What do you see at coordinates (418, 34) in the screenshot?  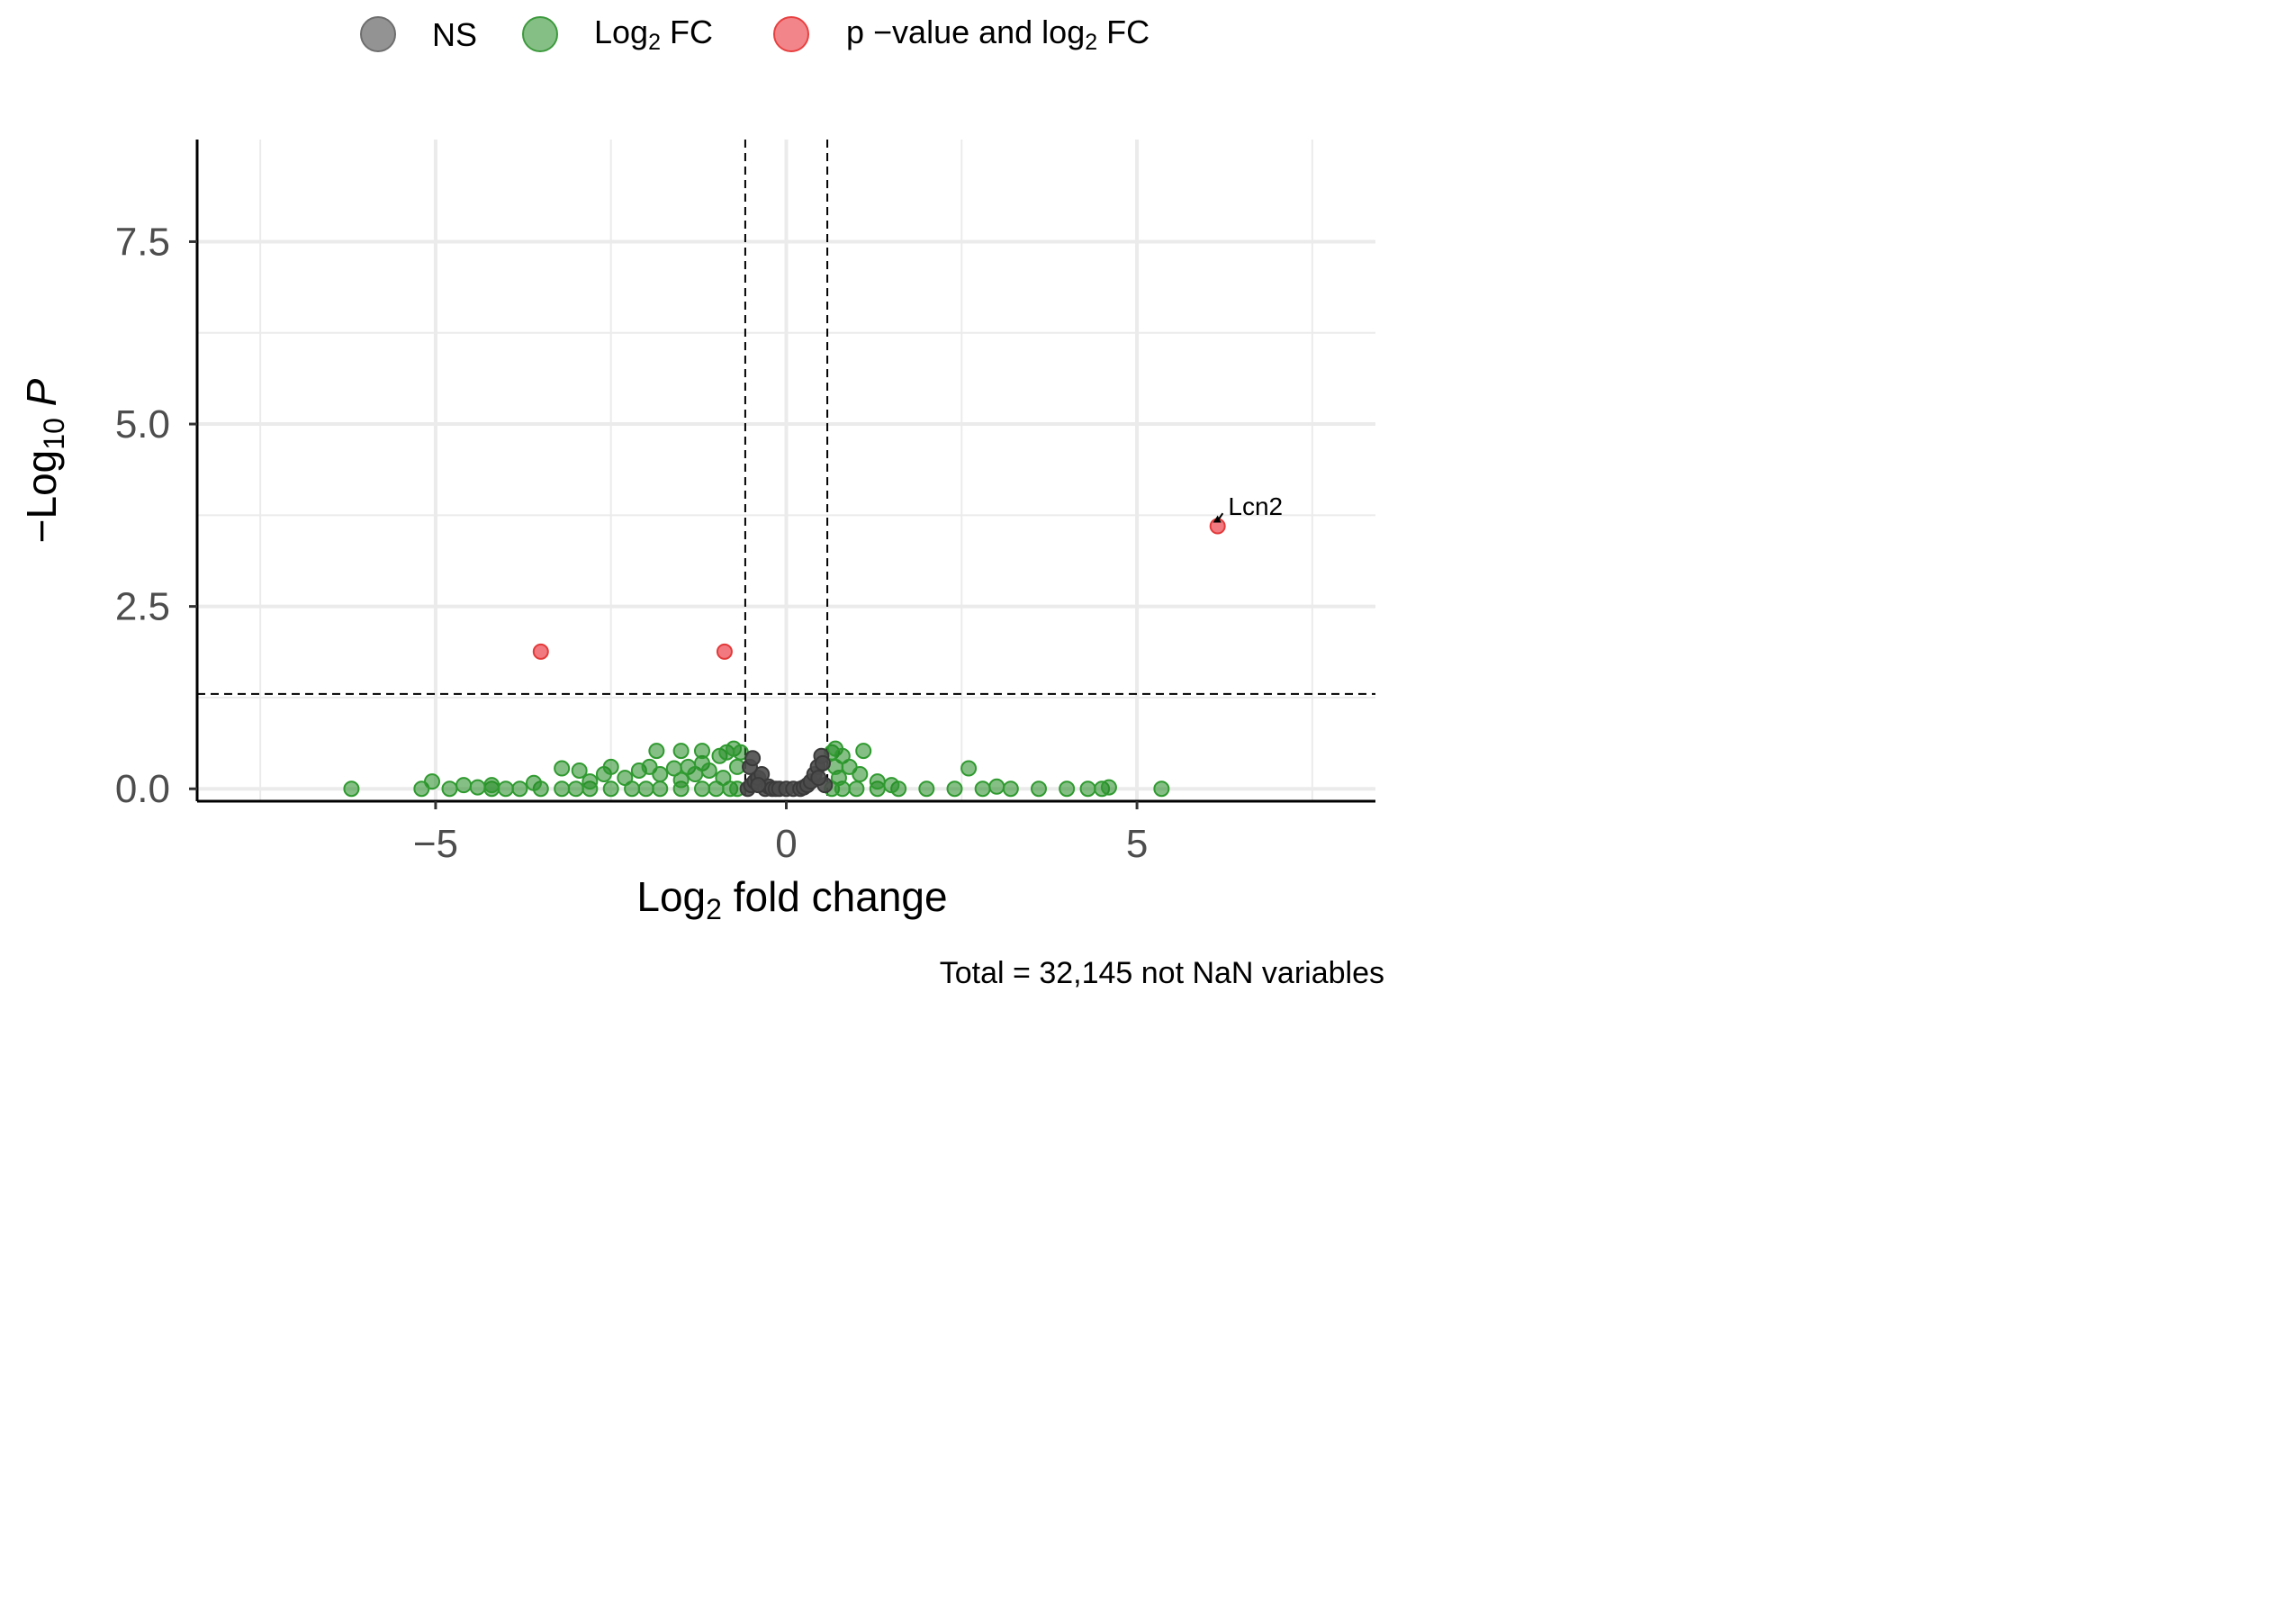 I see `legend-item-ns: NS` at bounding box center [418, 34].